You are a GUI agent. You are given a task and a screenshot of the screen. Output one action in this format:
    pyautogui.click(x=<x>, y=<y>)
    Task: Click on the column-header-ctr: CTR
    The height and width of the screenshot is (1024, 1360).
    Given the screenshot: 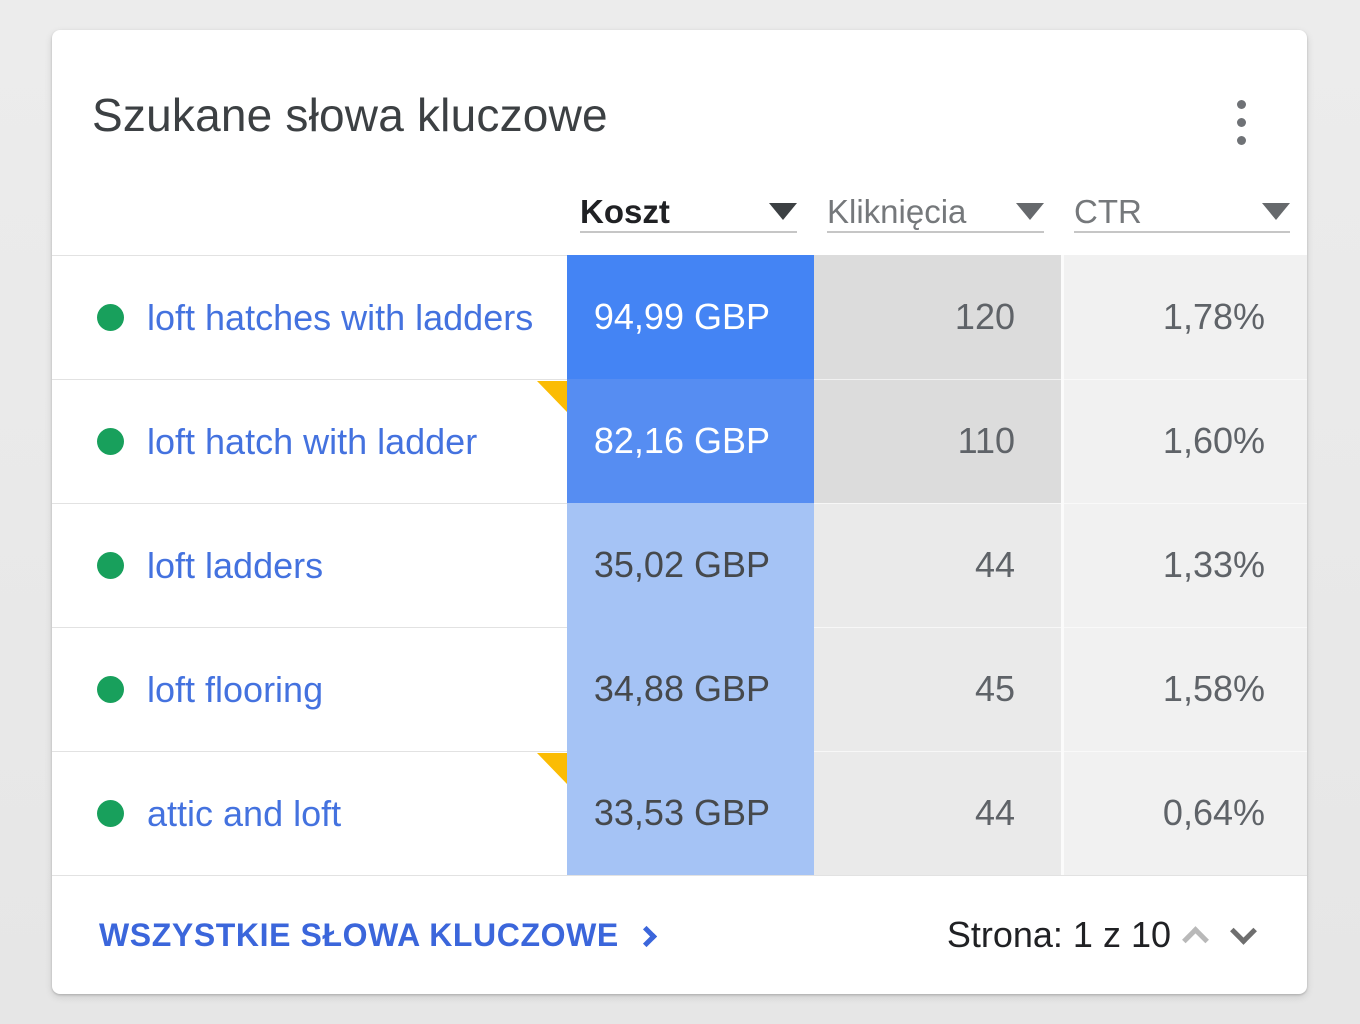 What is the action you would take?
    pyautogui.click(x=1182, y=212)
    